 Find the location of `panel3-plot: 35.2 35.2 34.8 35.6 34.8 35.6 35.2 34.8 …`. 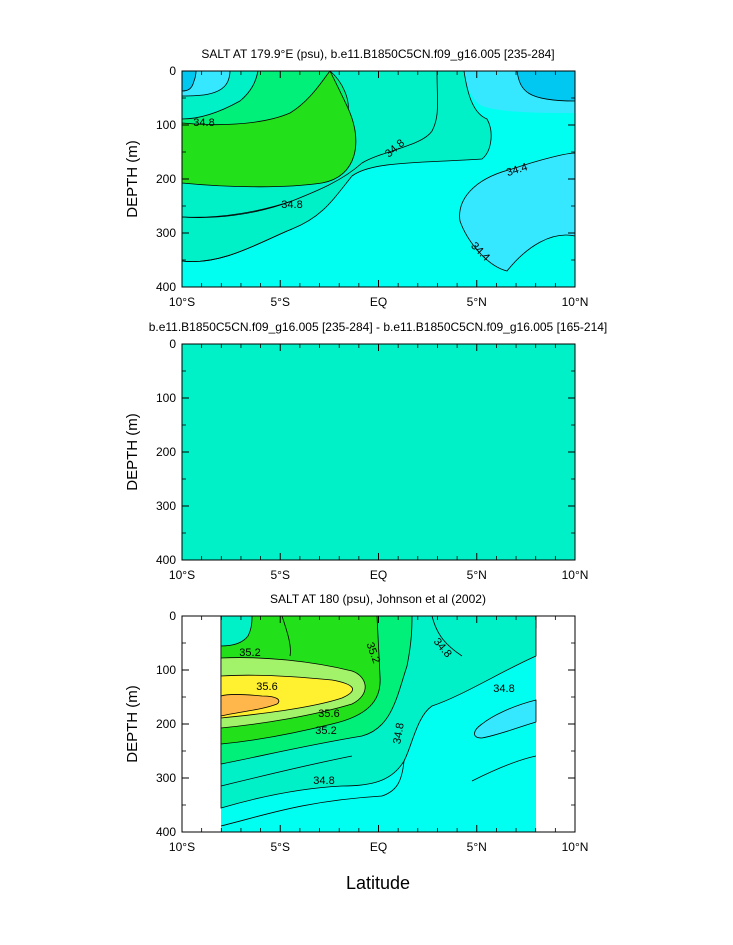

panel3-plot: 35.2 35.2 34.8 35.6 34.8 35.6 35.2 34.8 … is located at coordinates (378, 724).